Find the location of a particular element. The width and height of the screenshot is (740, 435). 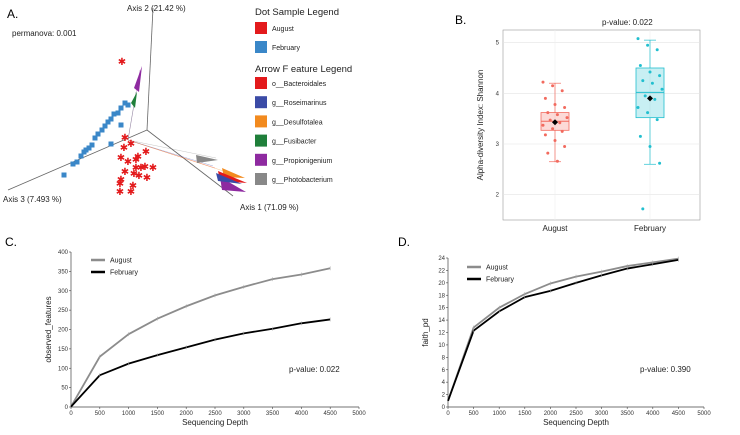

arrow-legend-label: g__Propionigenium is located at coordinates (302, 161).